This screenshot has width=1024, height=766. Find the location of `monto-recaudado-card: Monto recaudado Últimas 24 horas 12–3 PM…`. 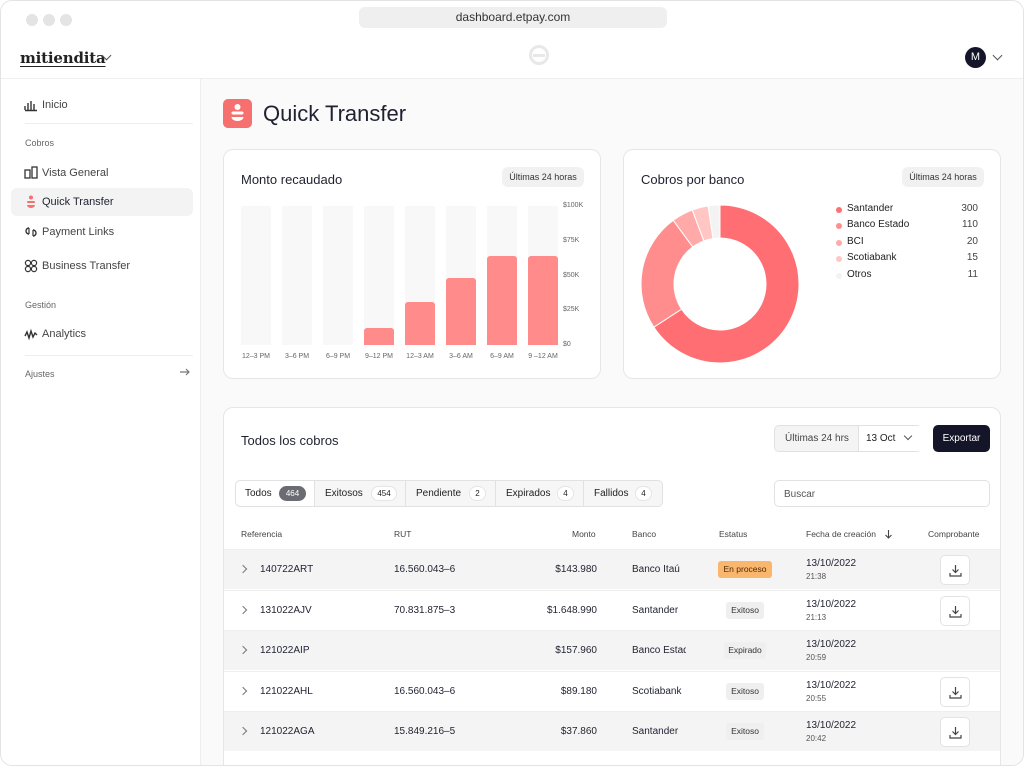

monto-recaudado-card: Monto recaudado Últimas 24 horas 12–3 PM… is located at coordinates (412, 264).